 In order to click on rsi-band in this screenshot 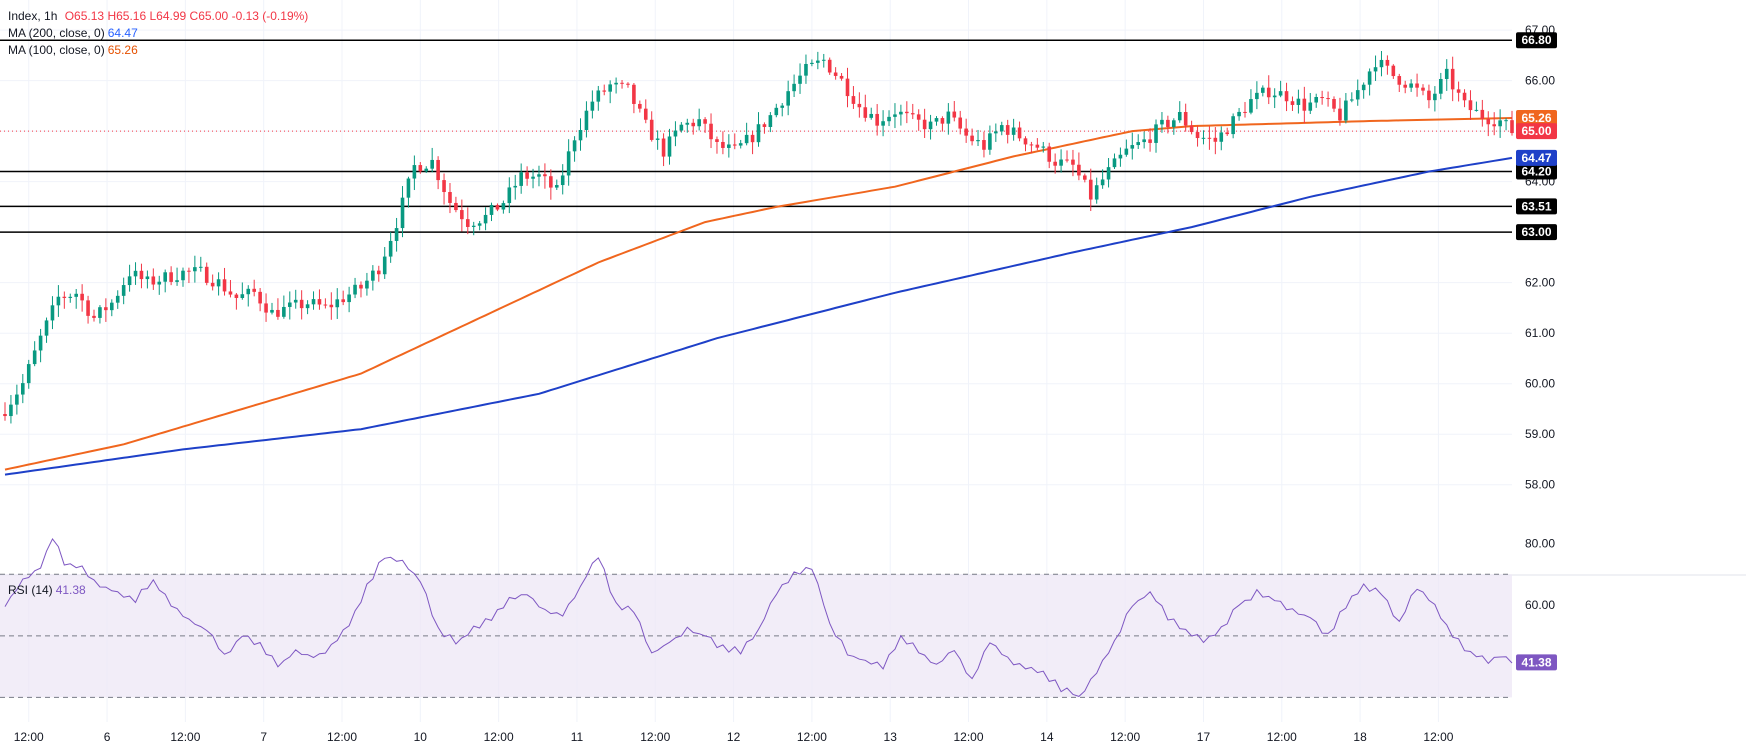, I will do `click(756, 635)`.